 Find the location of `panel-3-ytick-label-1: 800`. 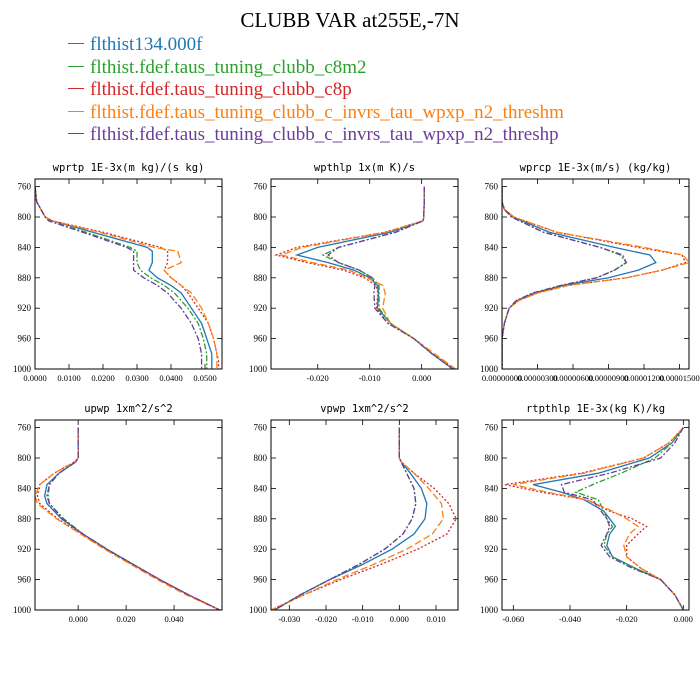

panel-3-ytick-label-1: 800 is located at coordinates (25, 458).